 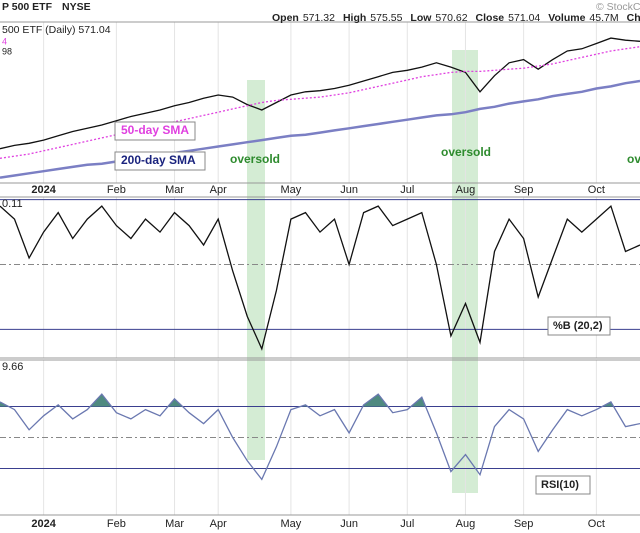 What do you see at coordinates (12, 204) in the screenshot?
I see `last-value: 0.11` at bounding box center [12, 204].